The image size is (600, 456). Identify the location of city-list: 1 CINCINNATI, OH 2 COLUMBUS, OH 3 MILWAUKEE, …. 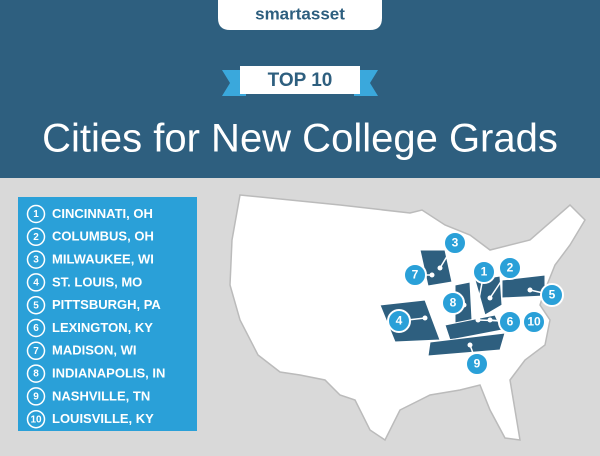
(95, 316).